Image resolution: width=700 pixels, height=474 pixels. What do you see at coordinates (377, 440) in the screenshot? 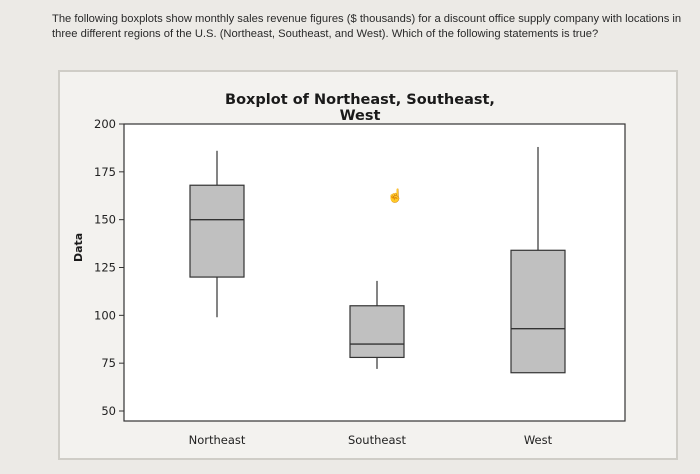
I see `x-tick-label: Southeast` at bounding box center [377, 440].